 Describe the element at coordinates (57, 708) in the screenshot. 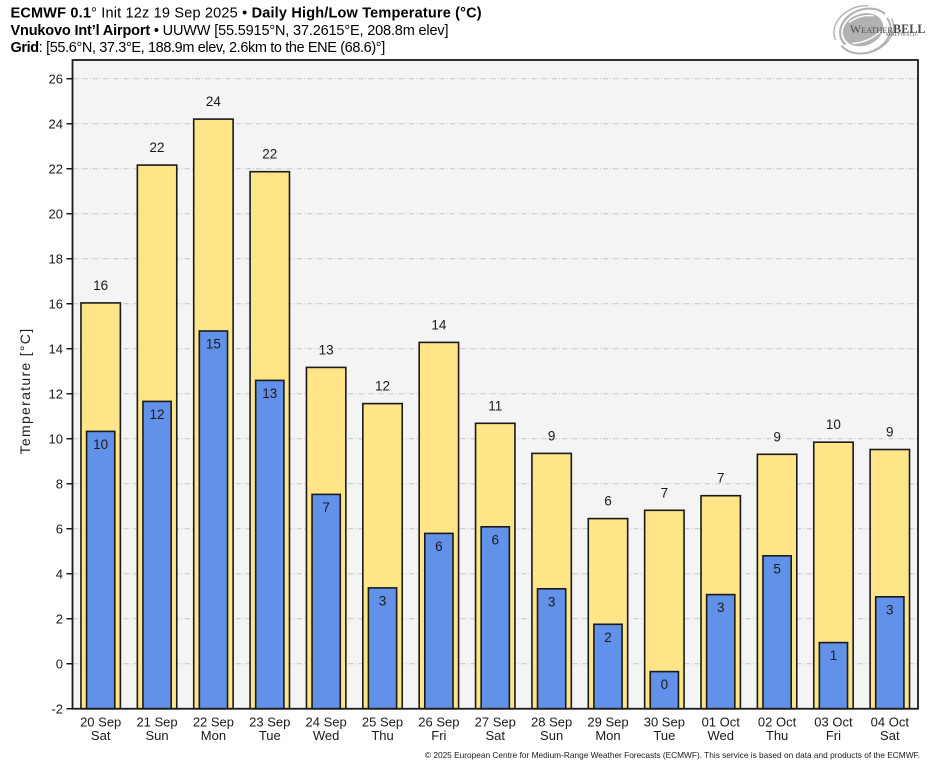

I see `svg-text: -2` at that location.